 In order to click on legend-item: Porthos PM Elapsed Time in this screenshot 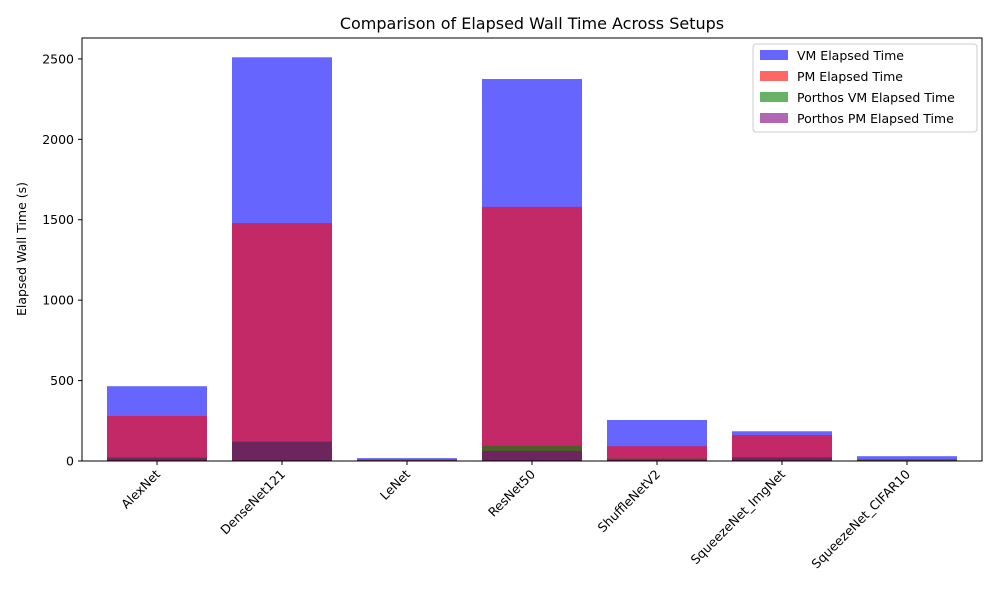, I will do `click(857, 118)`.